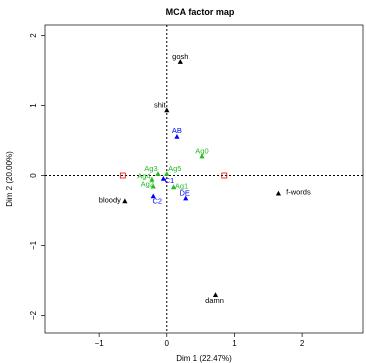 Image resolution: width=366 pixels, height=363 pixels. What do you see at coordinates (214, 300) in the screenshot?
I see `point-label: damn` at bounding box center [214, 300].